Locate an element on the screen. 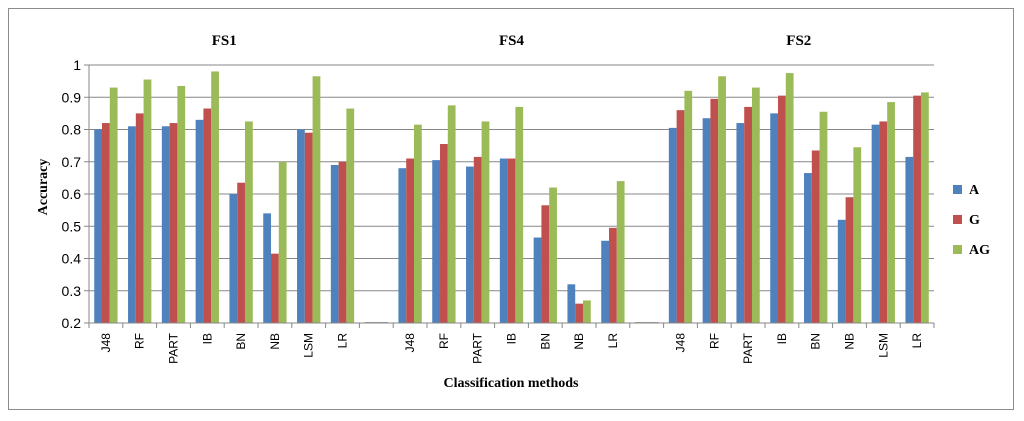 This screenshot has height=421, width=1024. legend-swatch-a is located at coordinates (957, 189).